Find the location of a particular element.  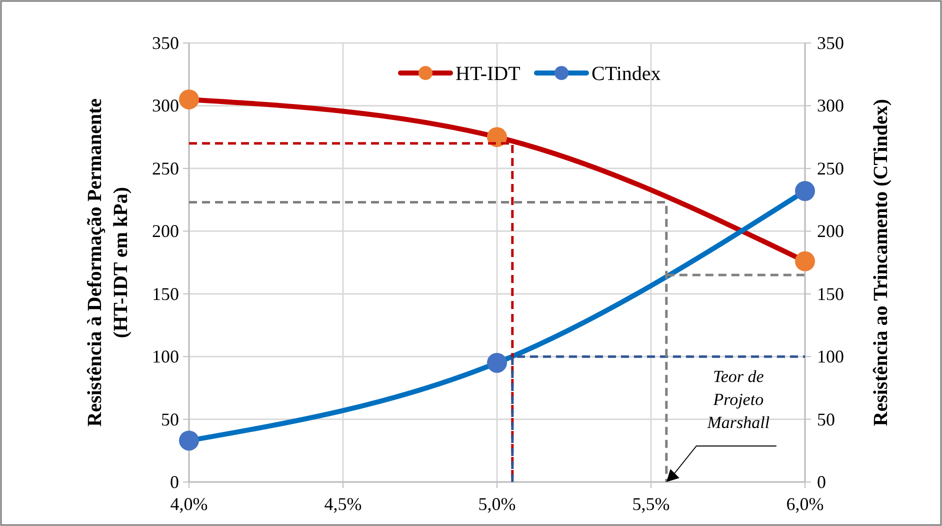

y-tick-label: 200 is located at coordinates (165, 231).